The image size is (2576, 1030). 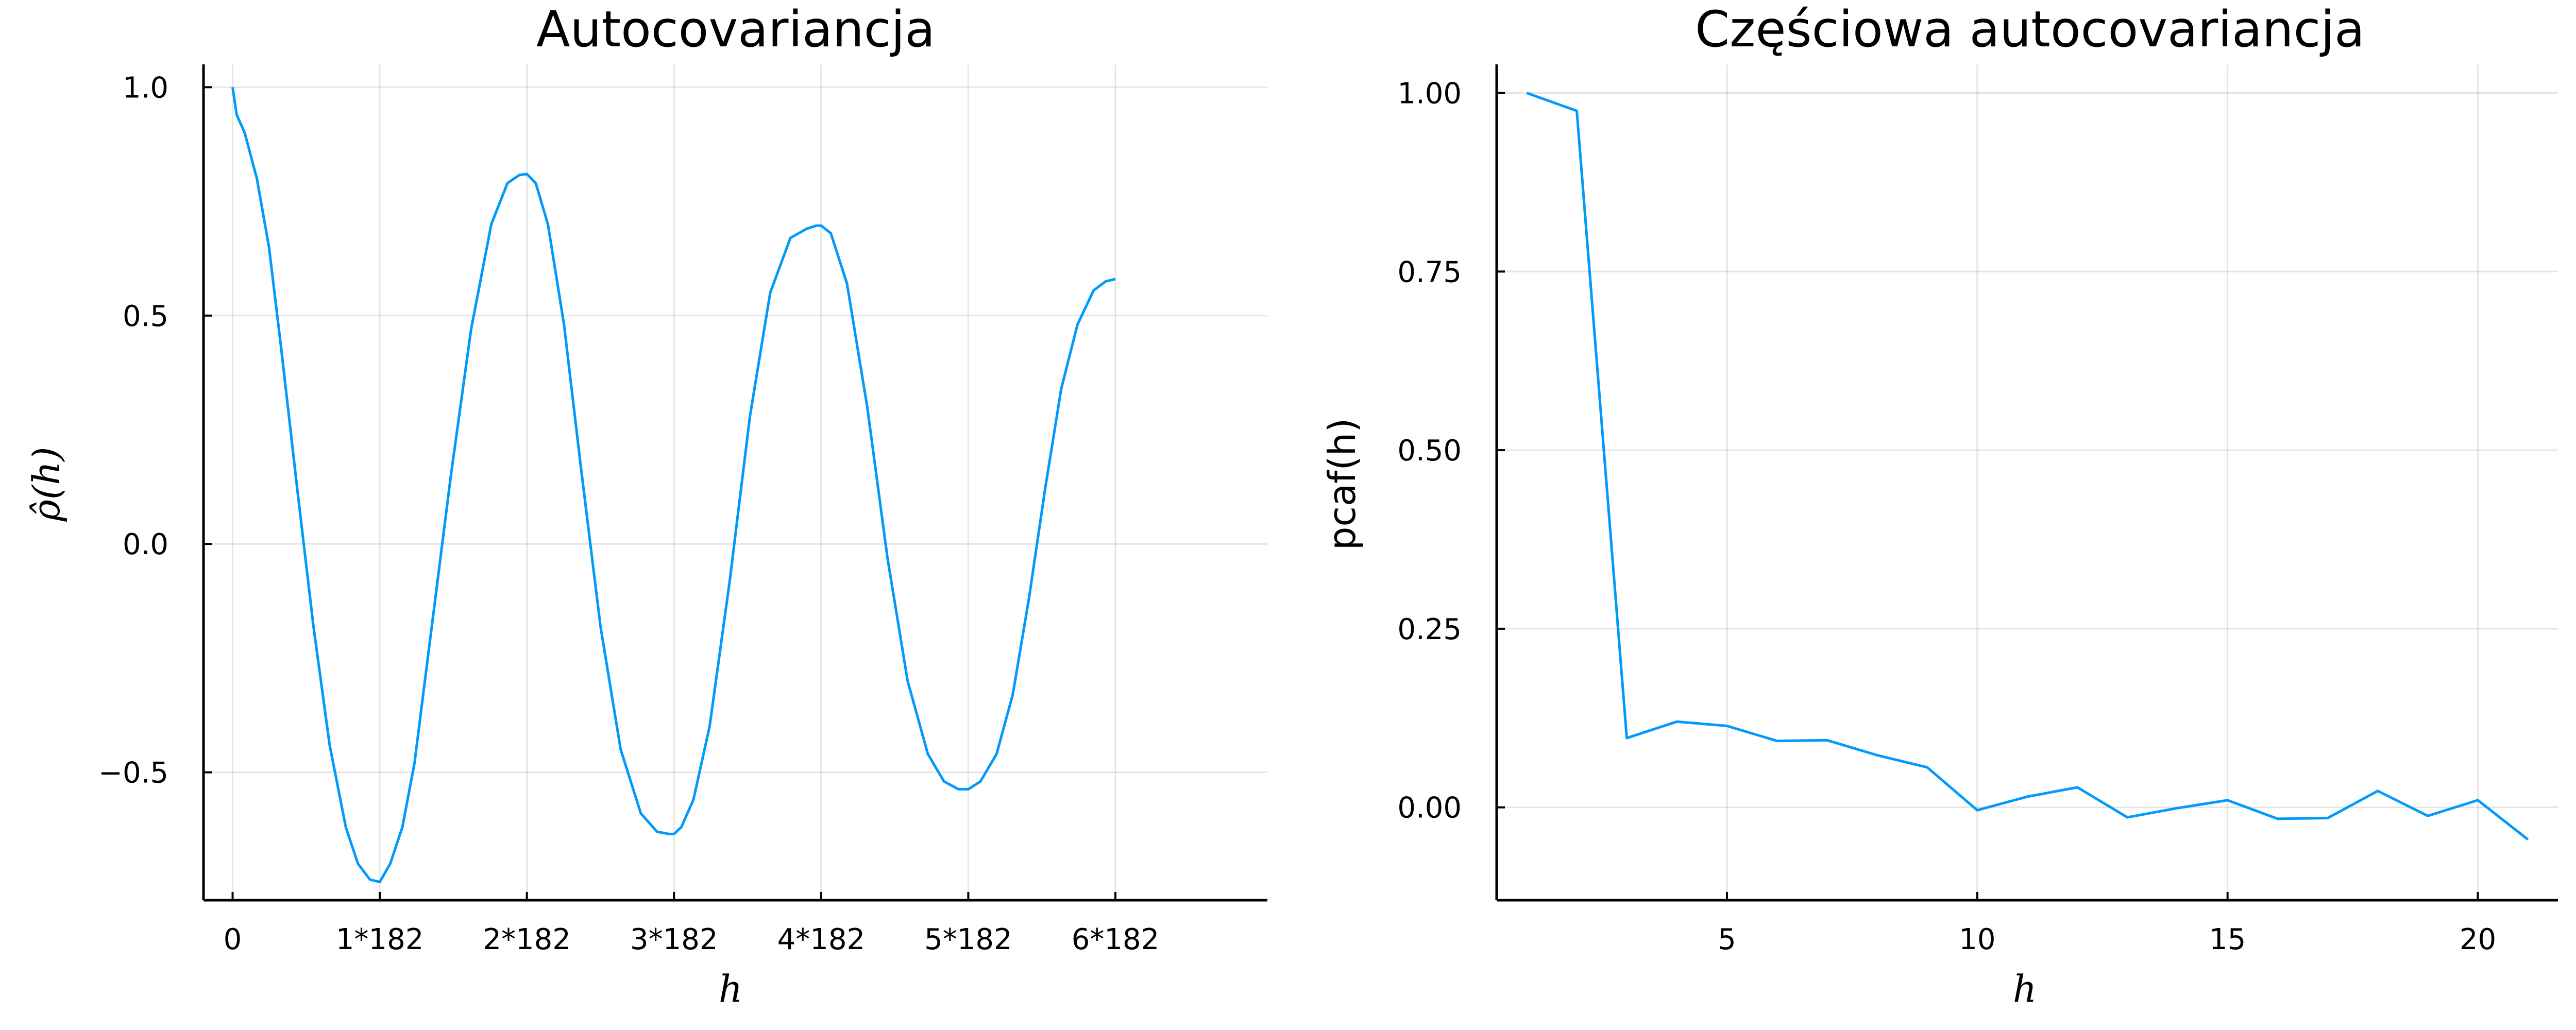 I want to click on acf-x-tick-label: 6*182, so click(x=1116, y=939).